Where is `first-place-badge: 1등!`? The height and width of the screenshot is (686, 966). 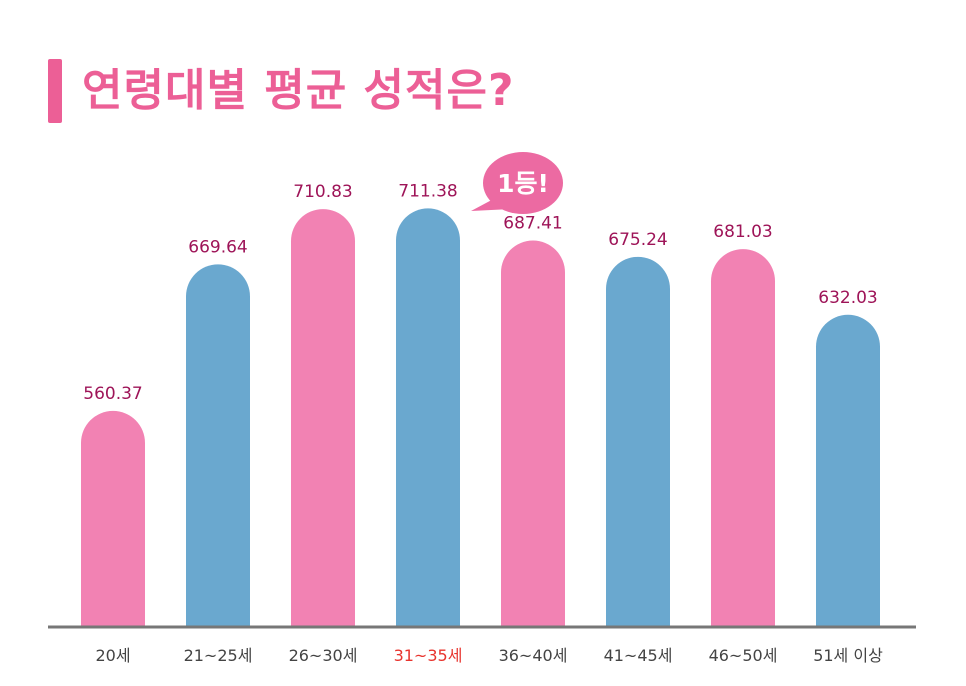 first-place-badge: 1등! is located at coordinates (517, 183).